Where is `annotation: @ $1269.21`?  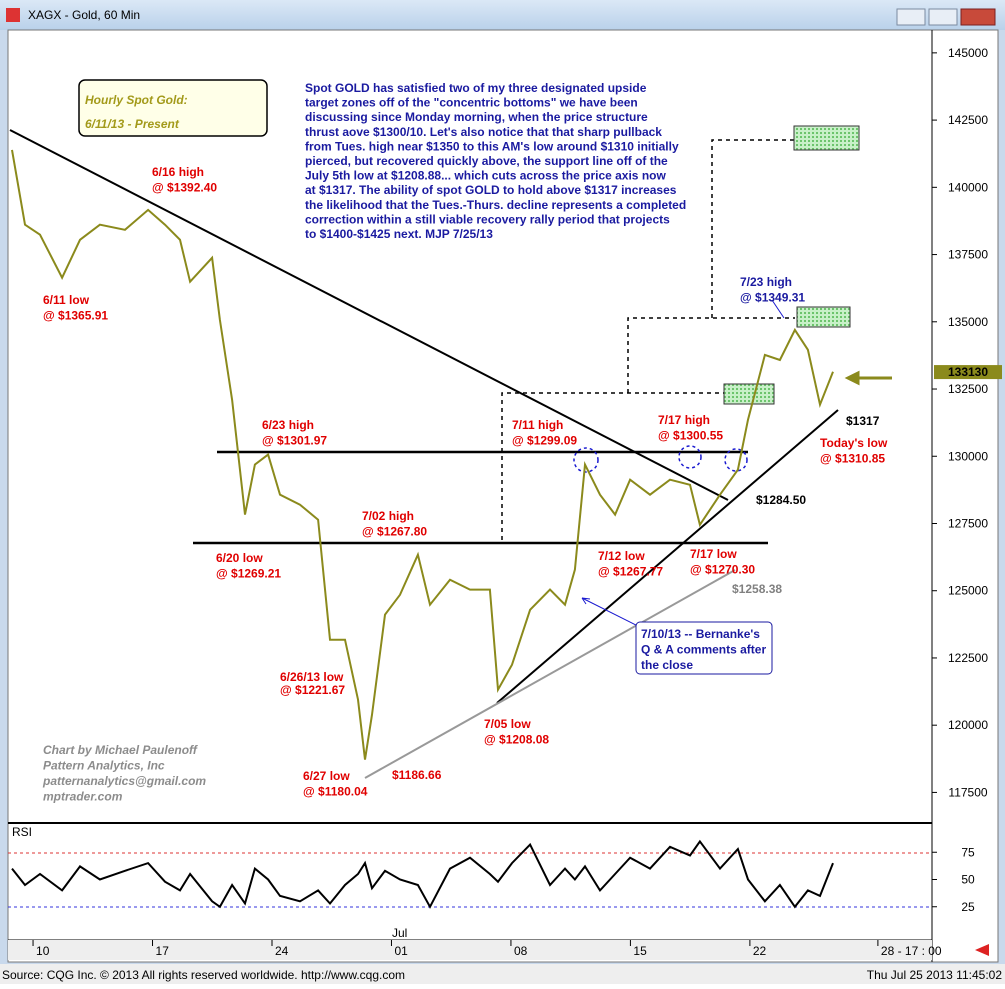 annotation: @ $1269.21 is located at coordinates (248, 574).